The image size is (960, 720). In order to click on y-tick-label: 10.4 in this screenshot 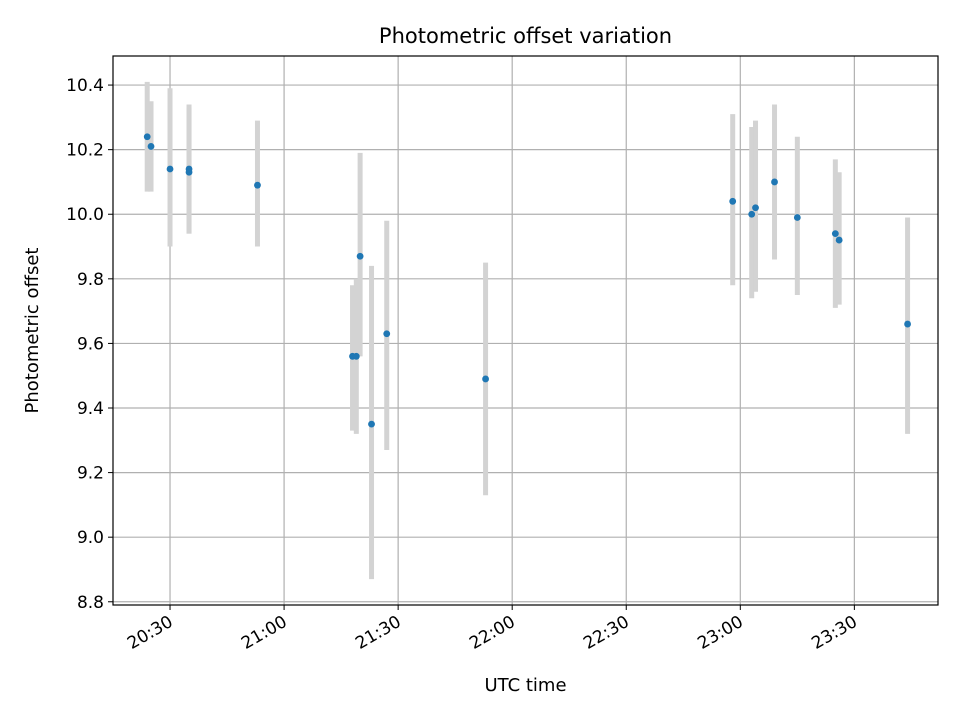, I will do `click(85, 86)`.